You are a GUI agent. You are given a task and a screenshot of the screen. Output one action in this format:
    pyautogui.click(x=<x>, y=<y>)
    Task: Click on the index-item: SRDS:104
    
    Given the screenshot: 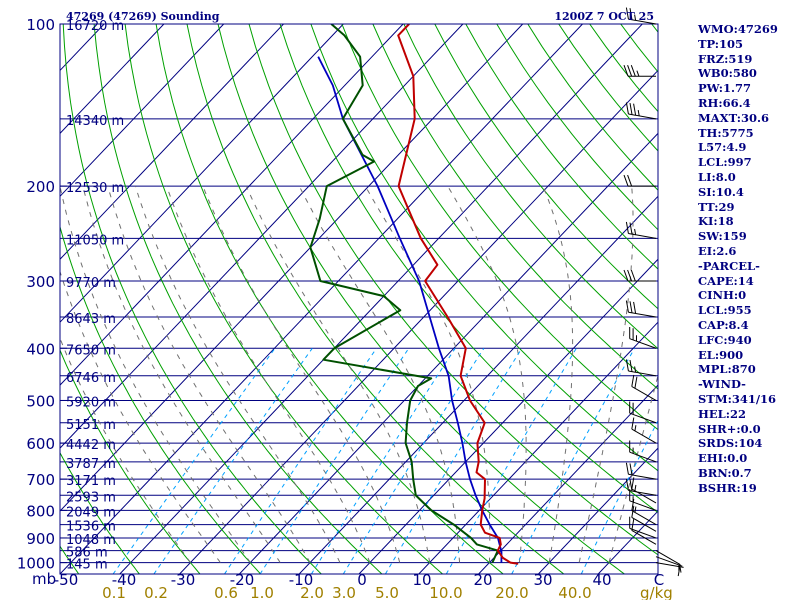 What is the action you would take?
    pyautogui.click(x=730, y=443)
    